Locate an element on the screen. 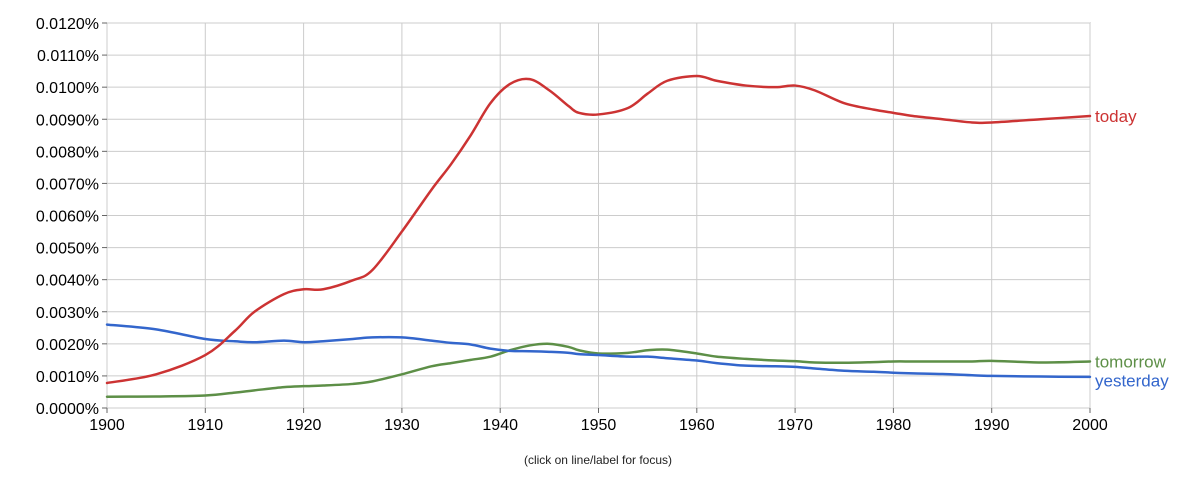  y-tick-label: 0.0070% is located at coordinates (67, 184).